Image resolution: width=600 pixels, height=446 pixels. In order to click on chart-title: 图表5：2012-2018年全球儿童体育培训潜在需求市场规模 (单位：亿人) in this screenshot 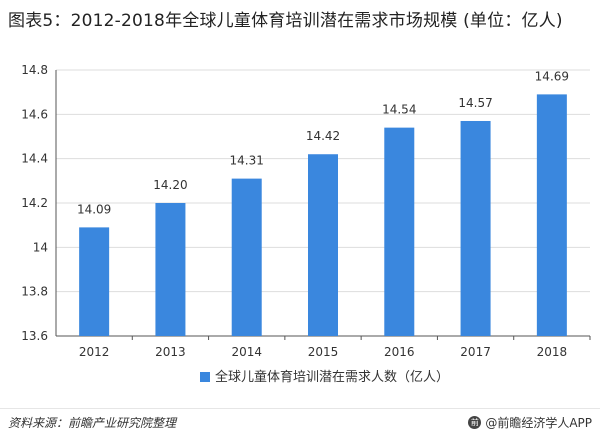, I will do `click(285, 21)`.